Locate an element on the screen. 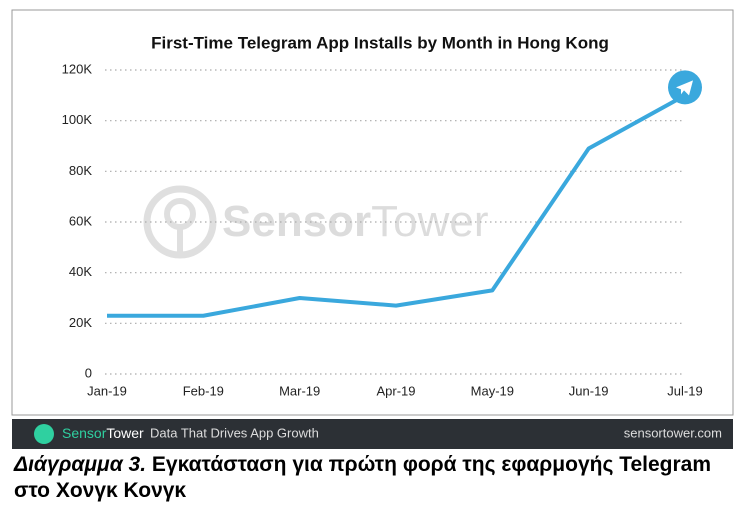  x-tick-label: Mar-19 is located at coordinates (299, 390).